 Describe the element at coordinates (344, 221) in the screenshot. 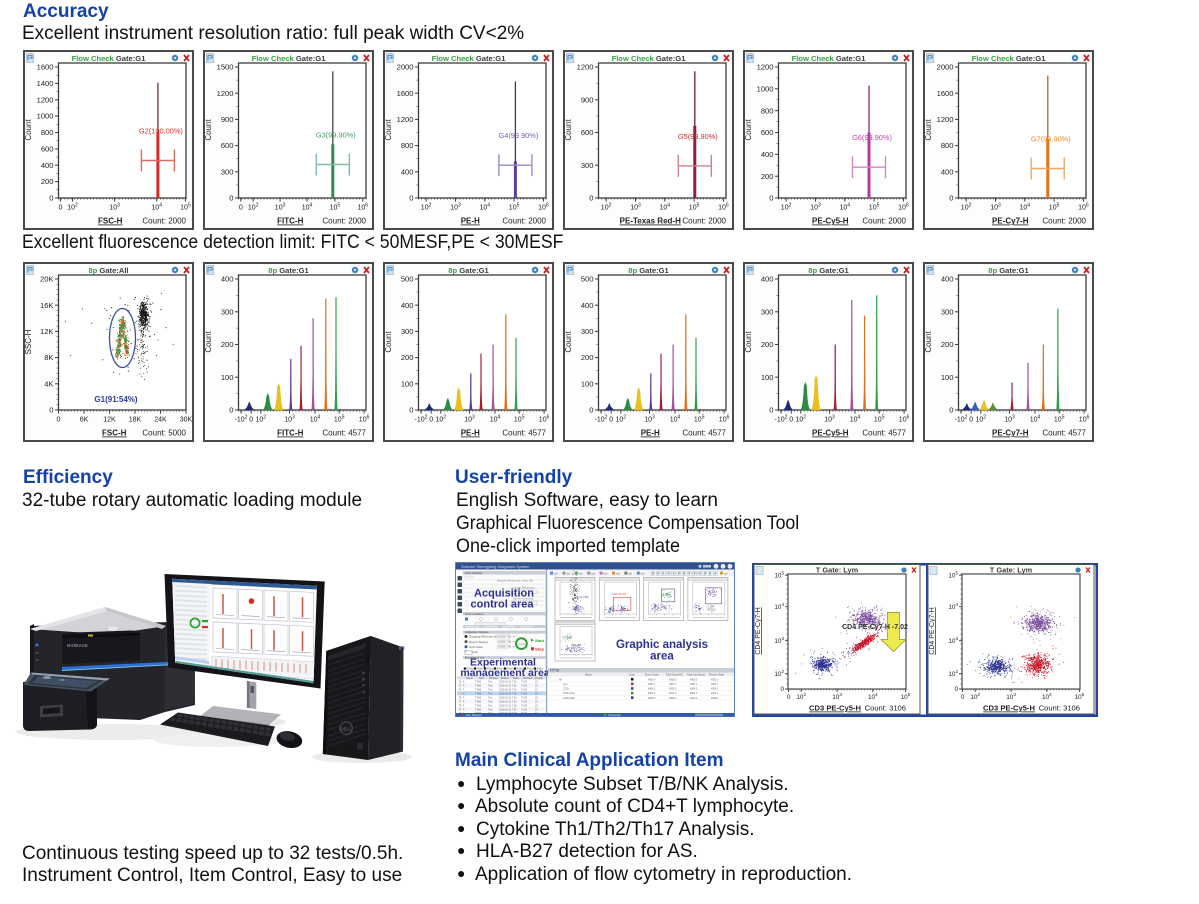

I see `svg-text: Count: 2000` at that location.